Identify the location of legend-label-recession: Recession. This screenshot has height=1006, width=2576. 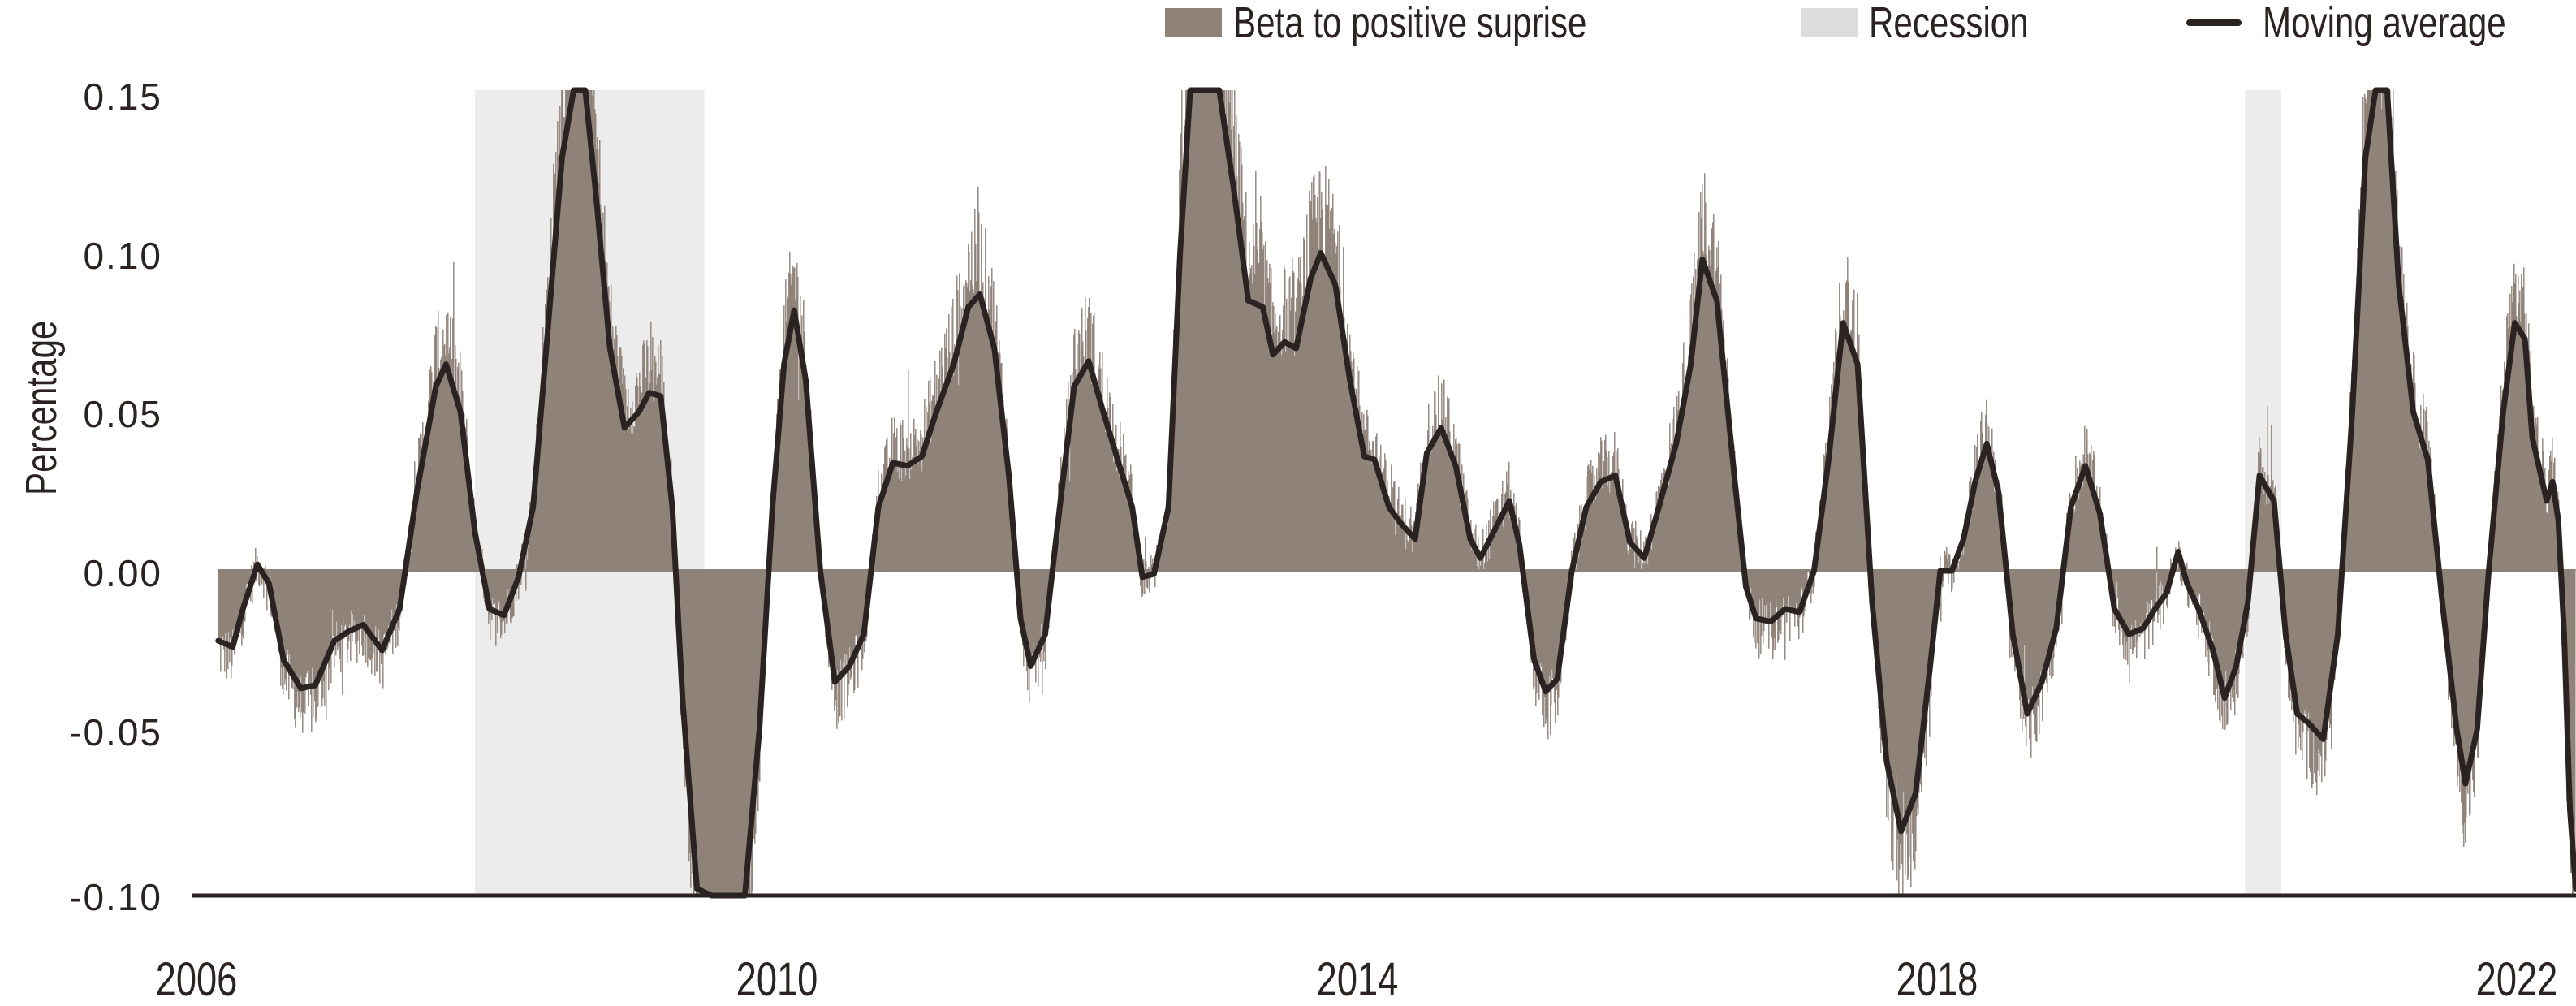
(1949, 24).